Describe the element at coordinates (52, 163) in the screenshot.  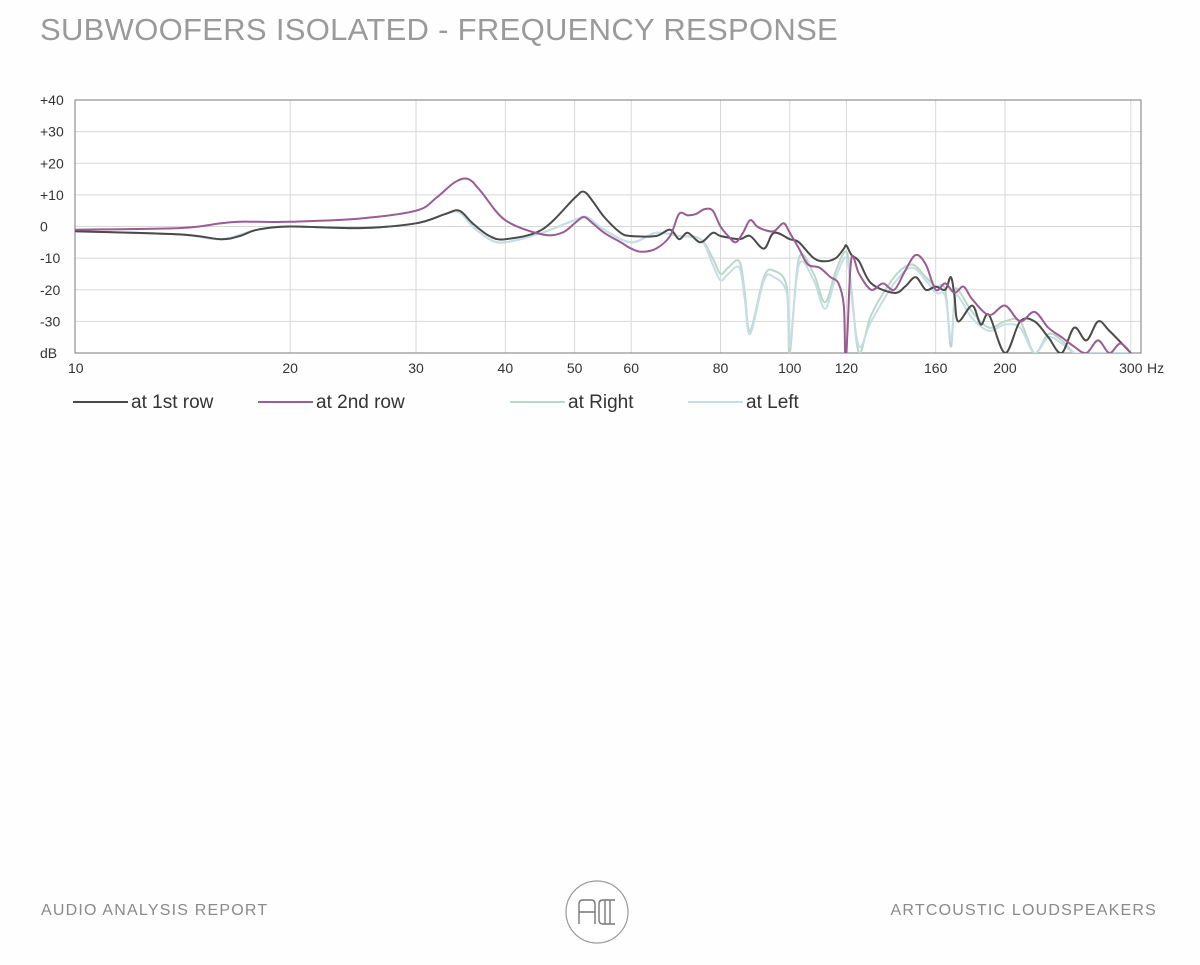
I see `y-tick-label: +20` at that location.